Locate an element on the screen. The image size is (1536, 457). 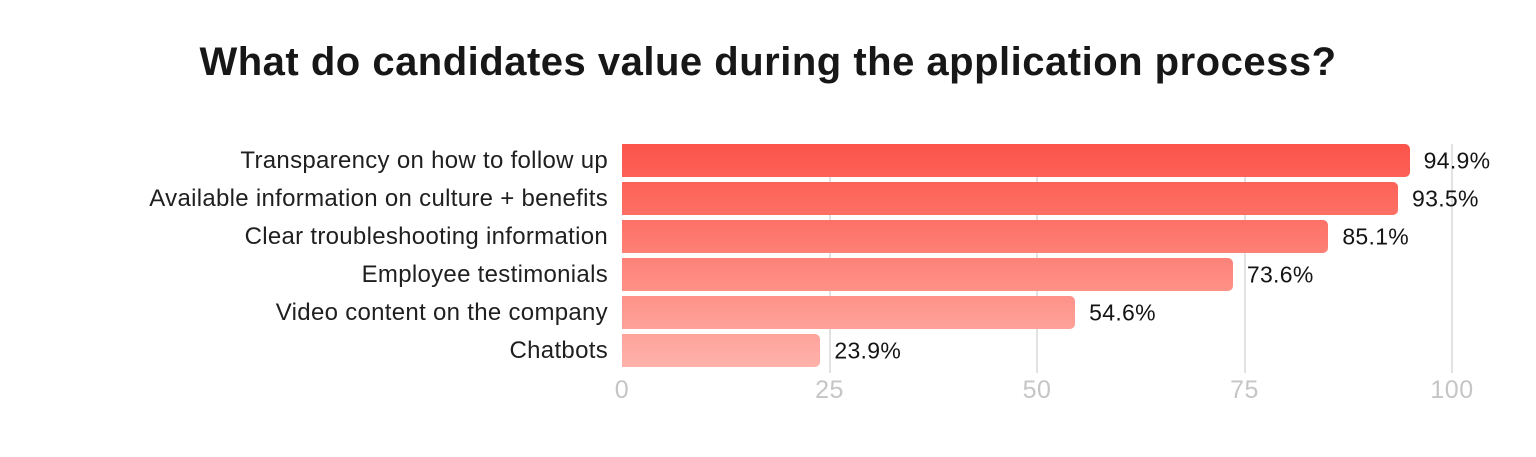
value-label: 73.6% is located at coordinates (1280, 274).